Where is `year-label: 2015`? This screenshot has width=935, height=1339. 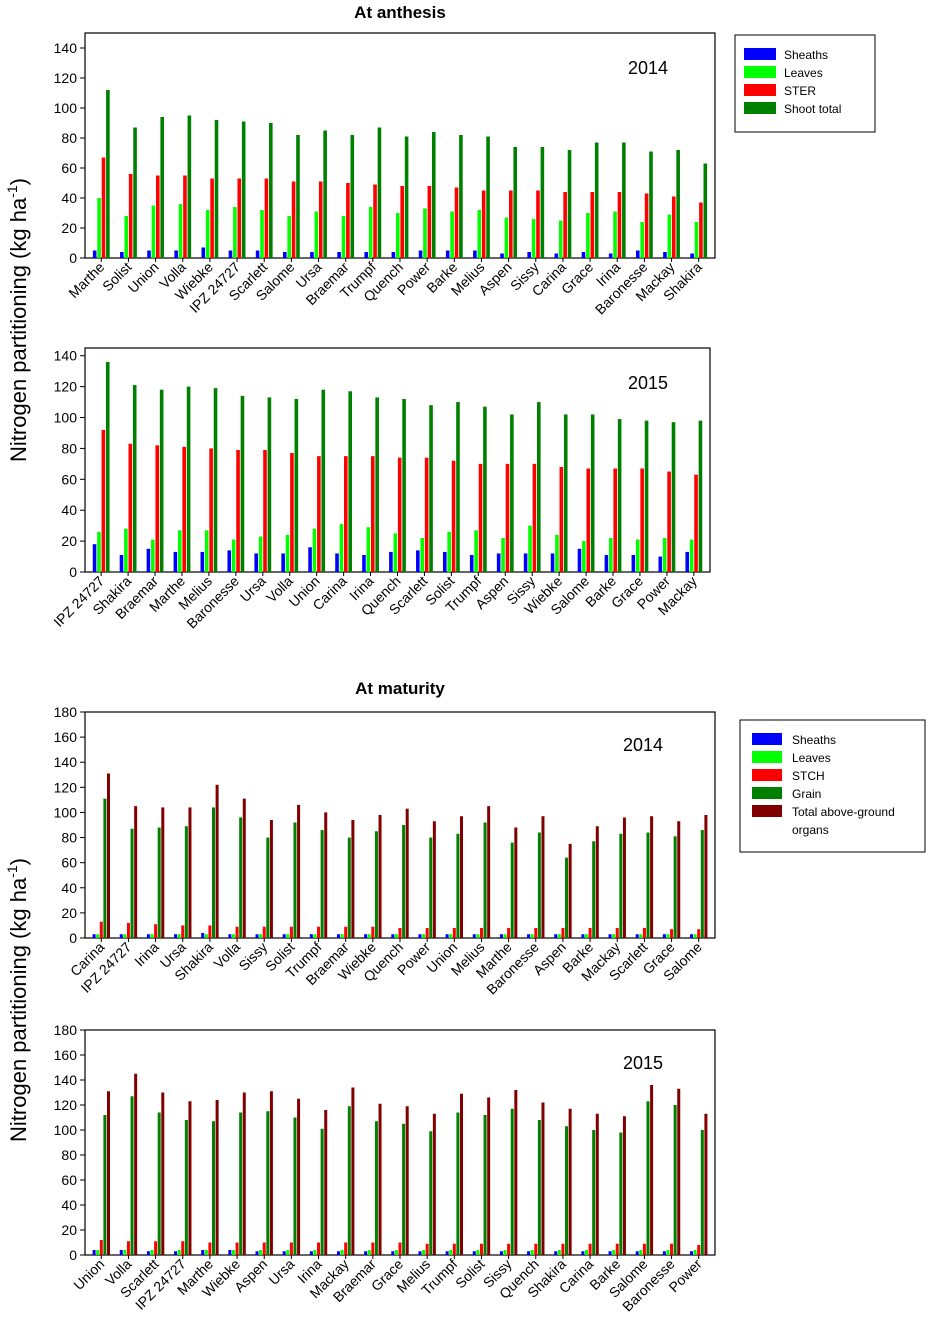 year-label: 2015 is located at coordinates (648, 383).